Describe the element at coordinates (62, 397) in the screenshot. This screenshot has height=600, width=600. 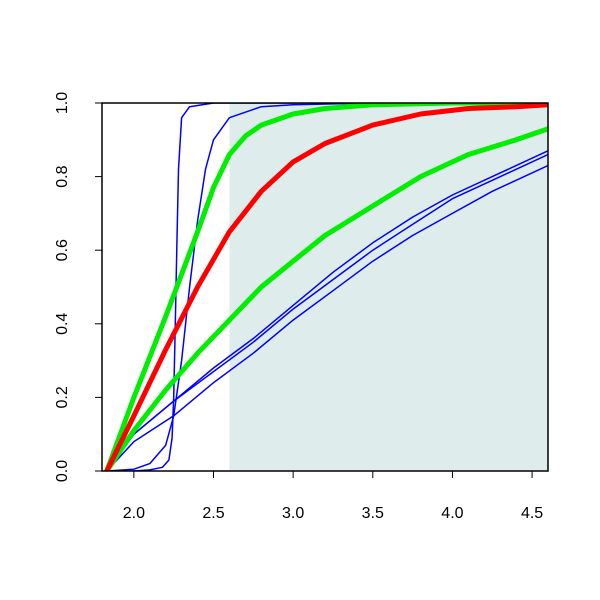
I see `y-tick-label: 0.2` at that location.